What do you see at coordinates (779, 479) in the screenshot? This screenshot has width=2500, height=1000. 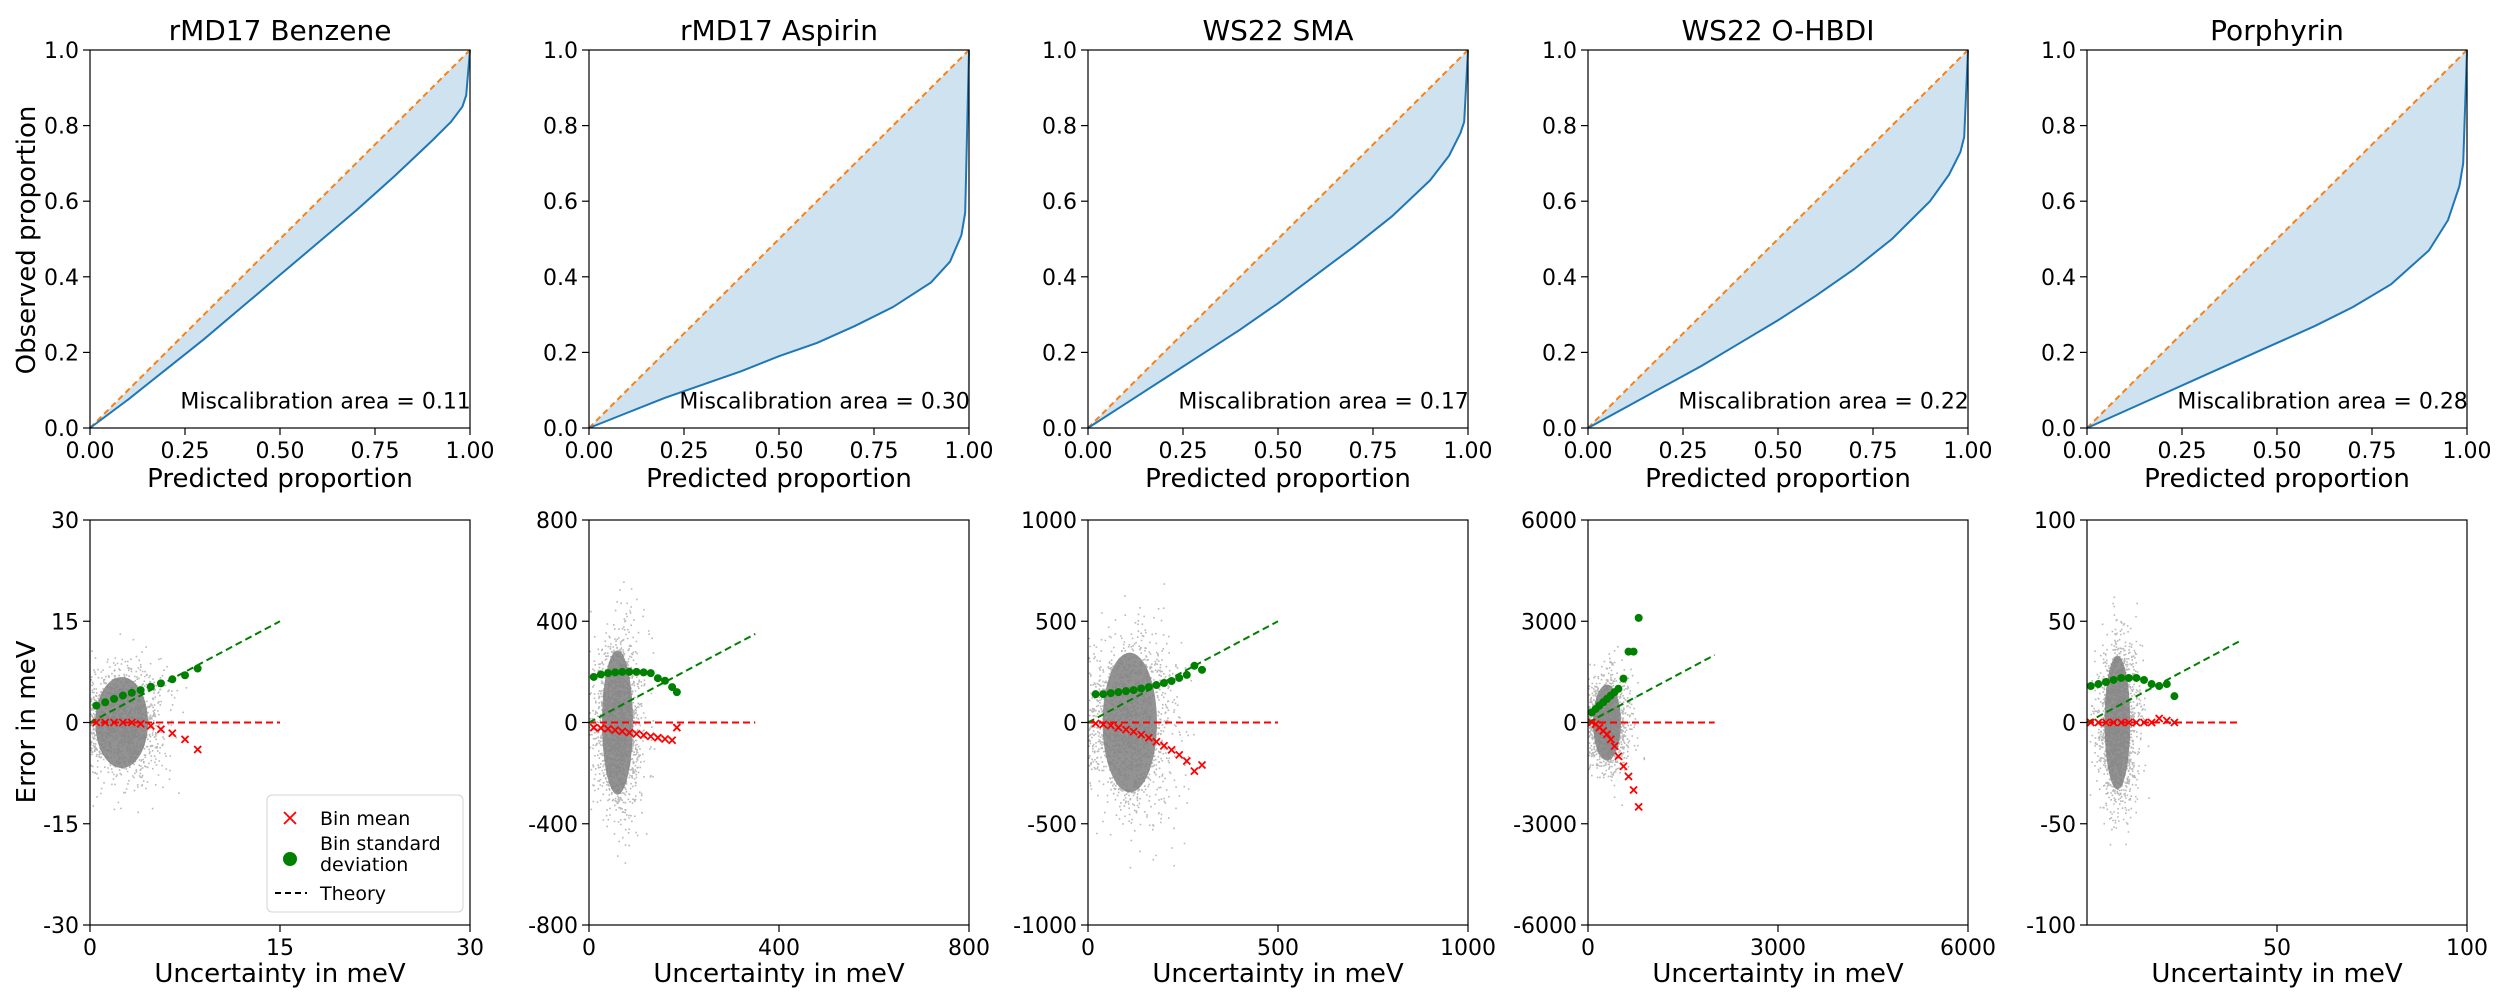 I see `x-axis-label: Predicted proportion` at bounding box center [779, 479].